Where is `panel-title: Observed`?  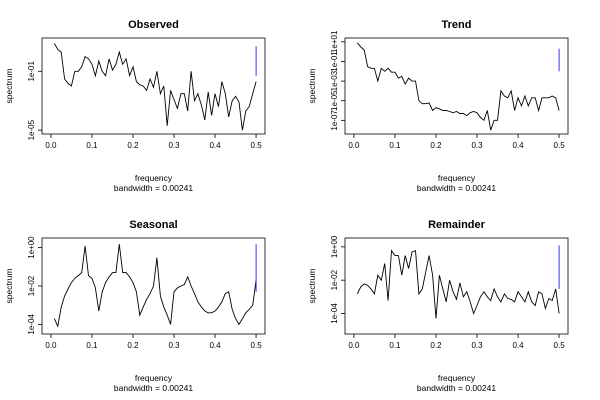
panel-title: Observed is located at coordinates (153, 25).